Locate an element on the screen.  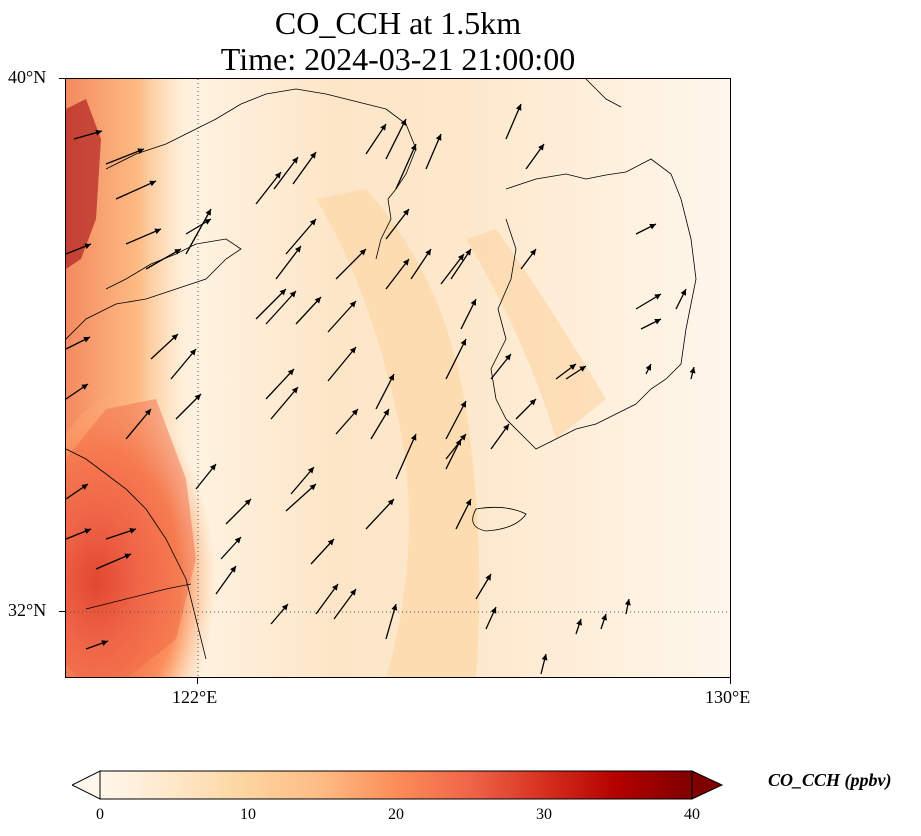
map-title-line-2: Time: 2024-03-21 21:00:00 is located at coordinates (398, 59).